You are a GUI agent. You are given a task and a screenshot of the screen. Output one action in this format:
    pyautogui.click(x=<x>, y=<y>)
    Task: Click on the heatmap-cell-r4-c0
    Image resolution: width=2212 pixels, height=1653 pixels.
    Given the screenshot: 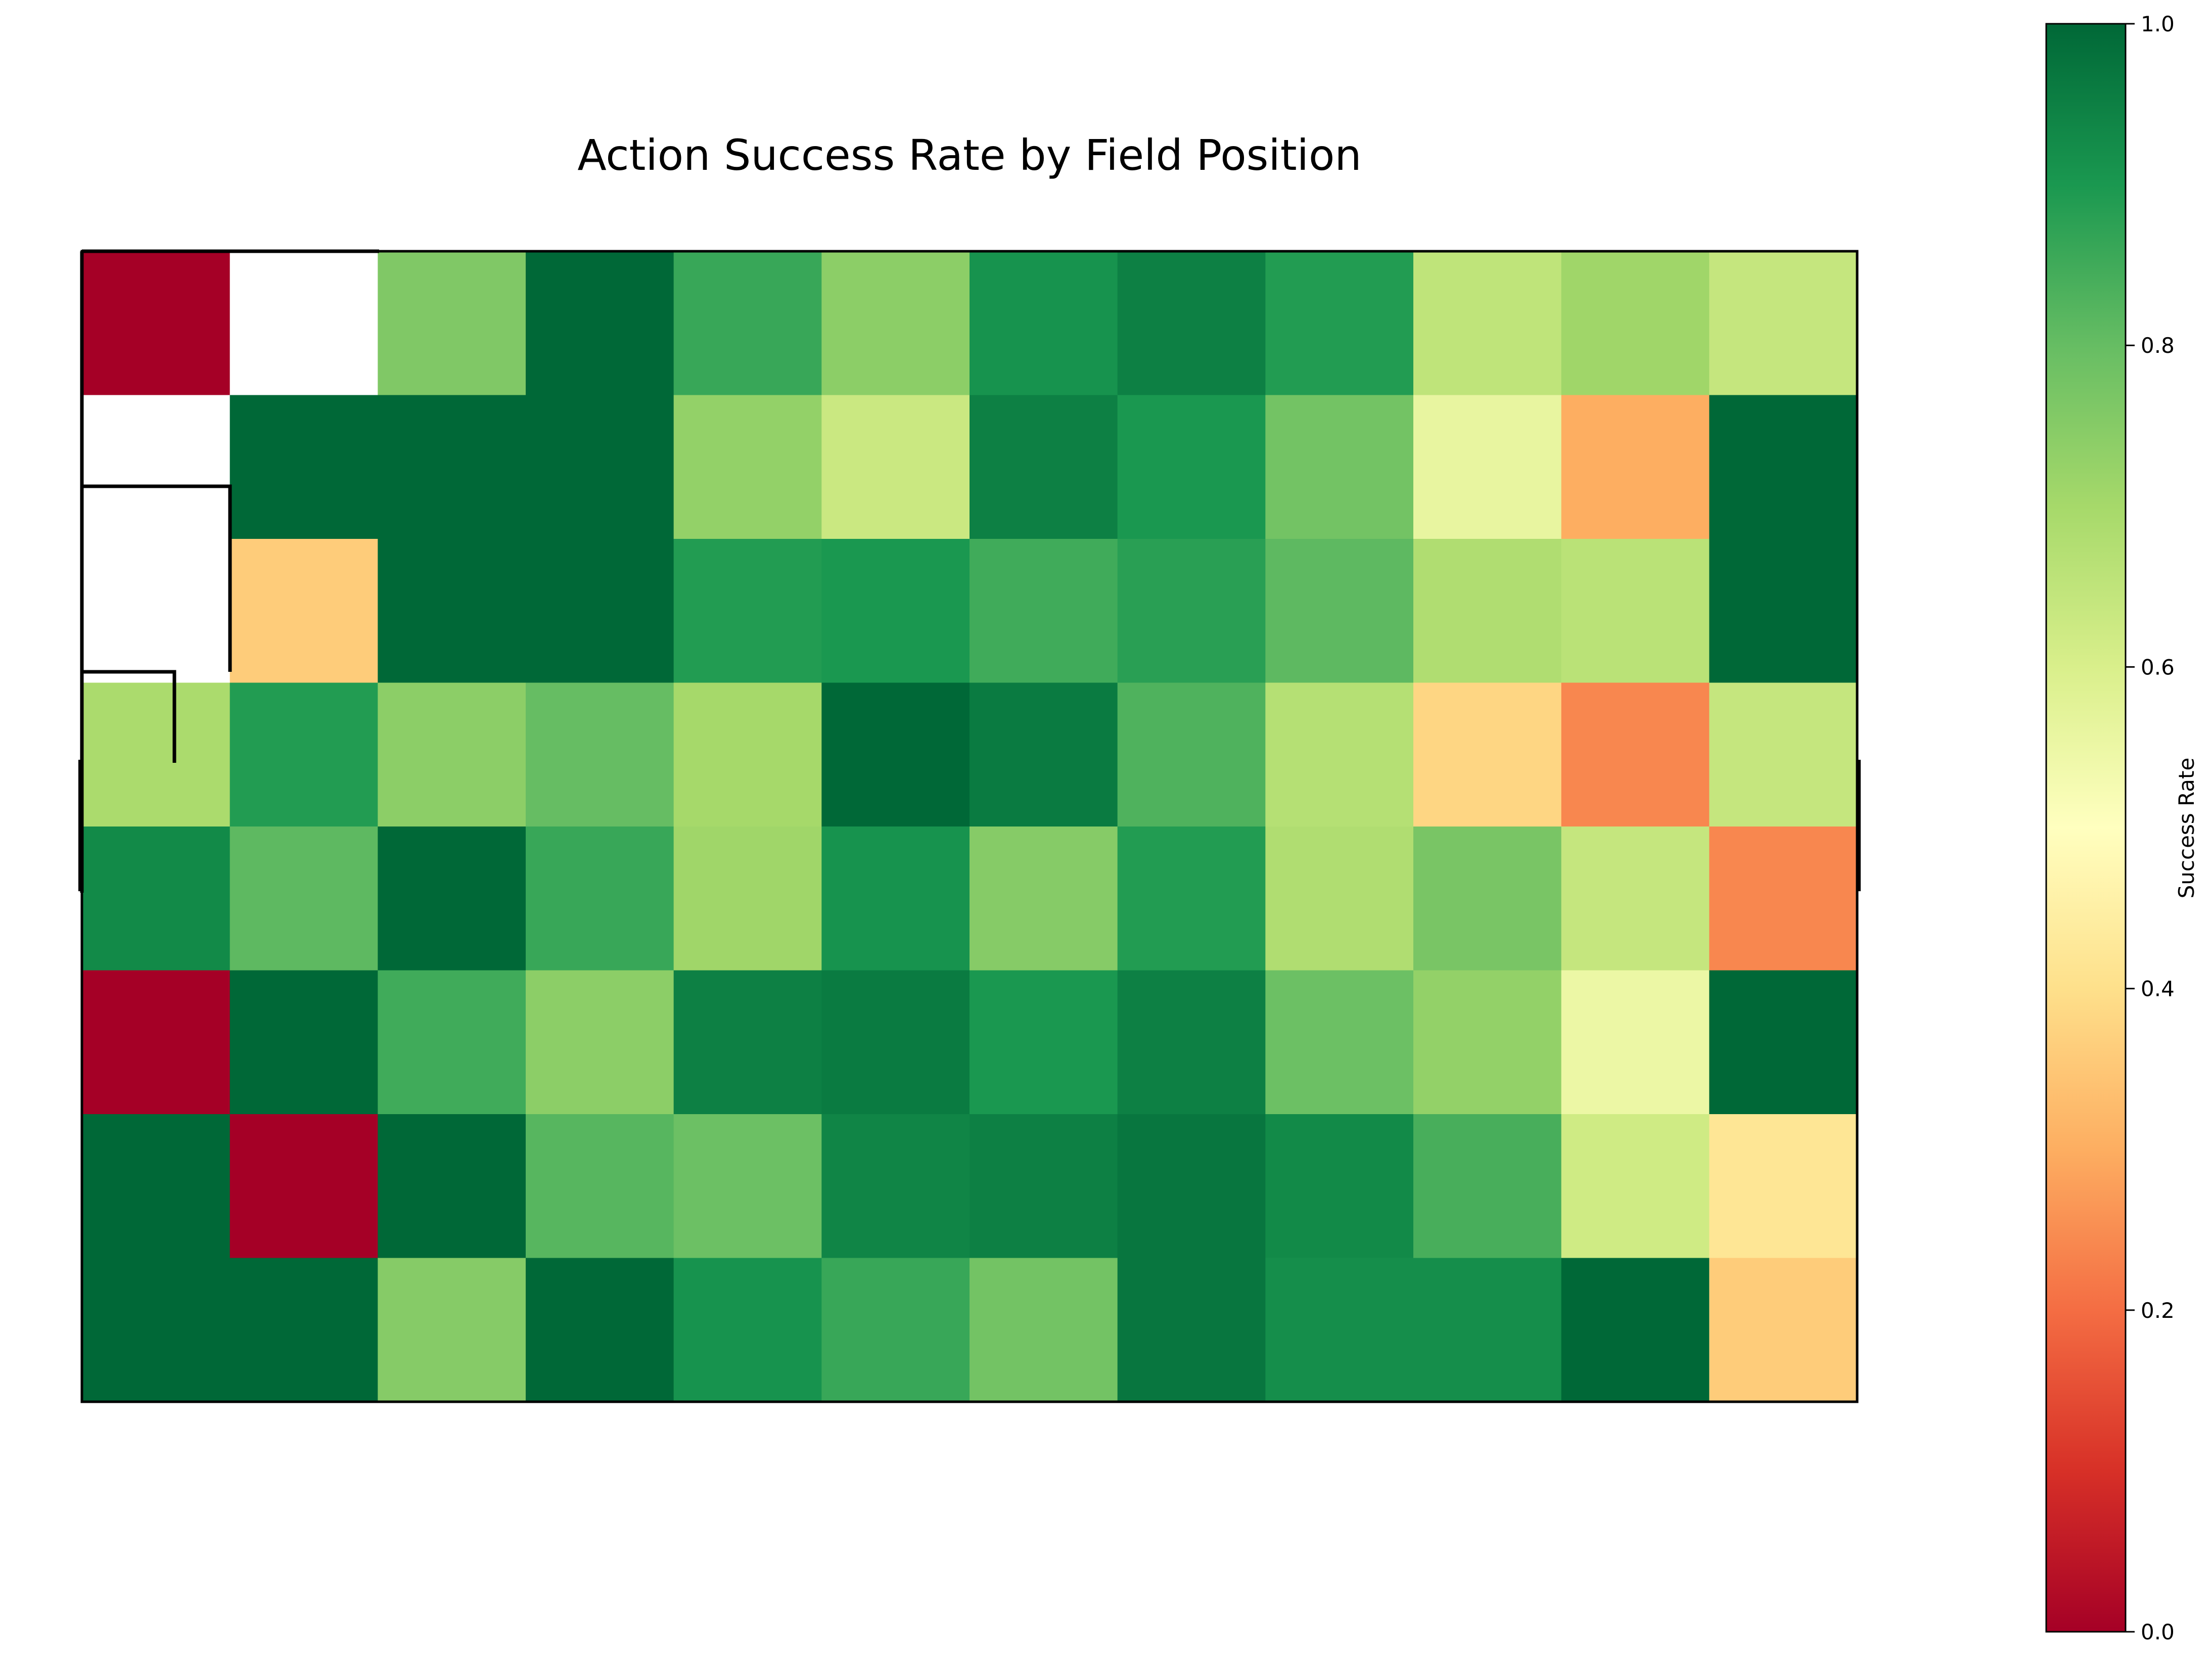 What is the action you would take?
    pyautogui.click(x=156, y=898)
    